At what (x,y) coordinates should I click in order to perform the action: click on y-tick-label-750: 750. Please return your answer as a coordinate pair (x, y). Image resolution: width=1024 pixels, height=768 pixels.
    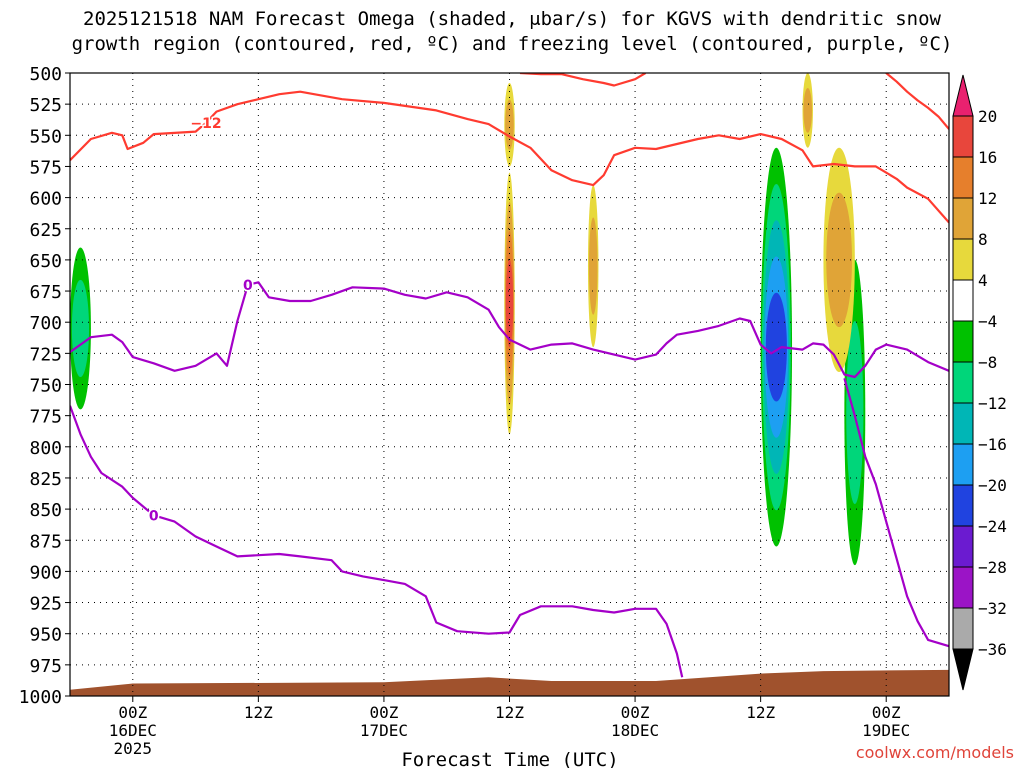
    Looking at the image, I should click on (45, 386).